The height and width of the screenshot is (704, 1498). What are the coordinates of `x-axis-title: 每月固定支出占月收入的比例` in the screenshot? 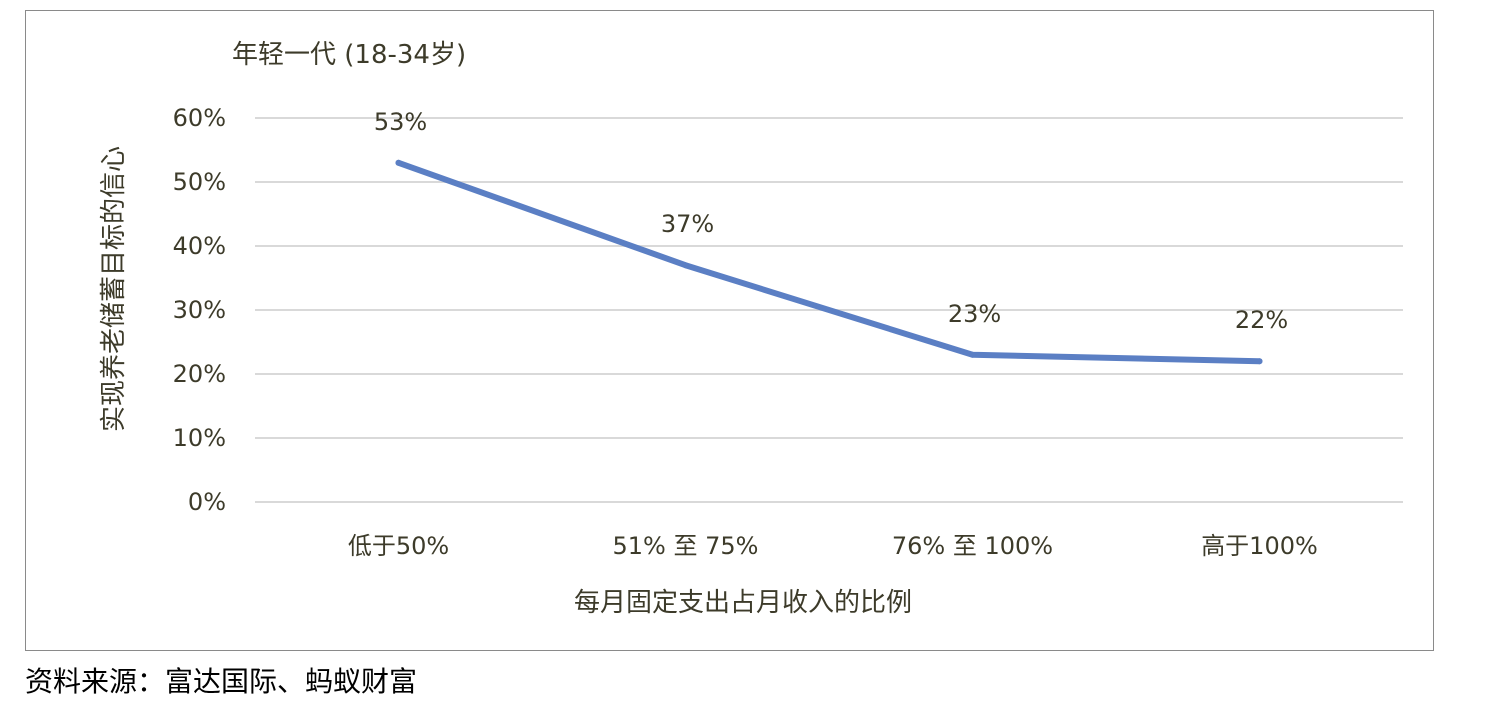 It's located at (743, 603).